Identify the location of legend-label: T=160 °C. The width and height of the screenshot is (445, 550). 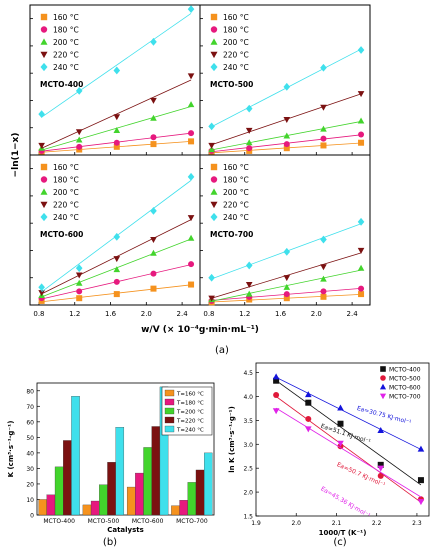
(190, 395).